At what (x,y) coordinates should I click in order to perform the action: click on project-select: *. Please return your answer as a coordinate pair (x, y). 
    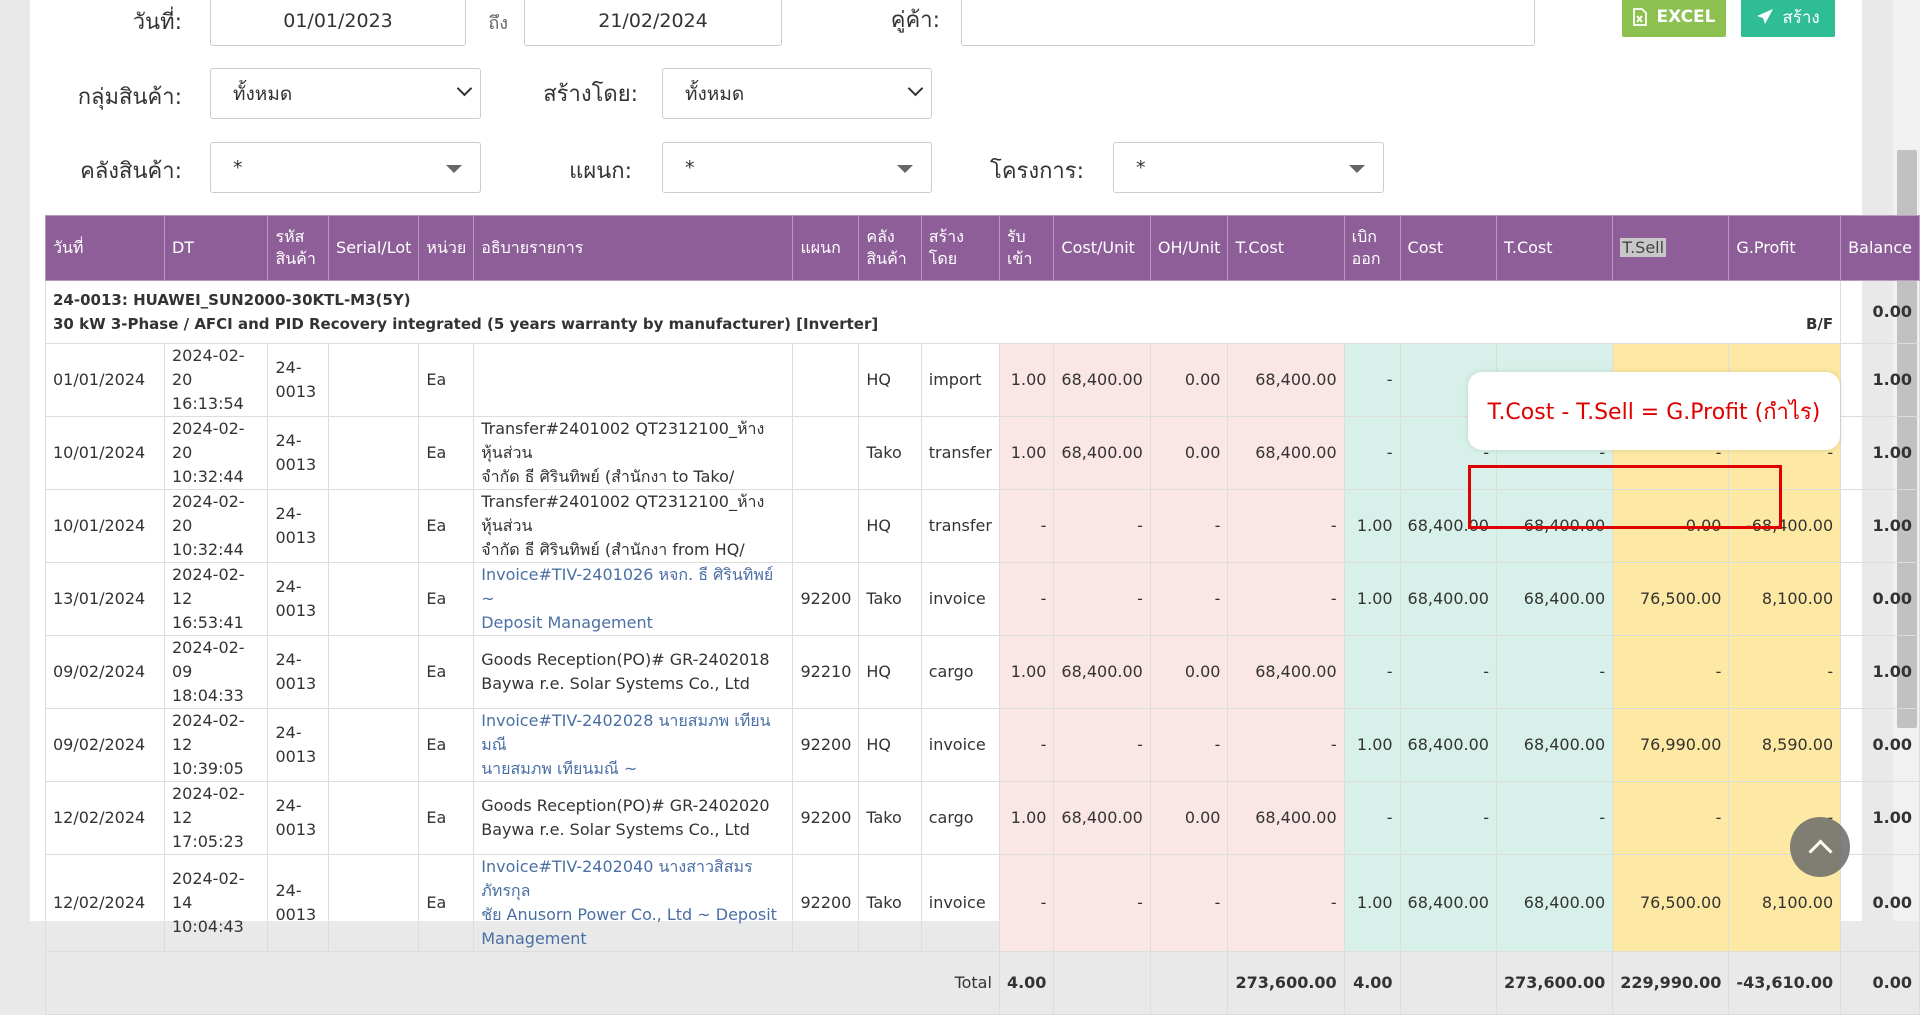
    Looking at the image, I should click on (1248, 167).